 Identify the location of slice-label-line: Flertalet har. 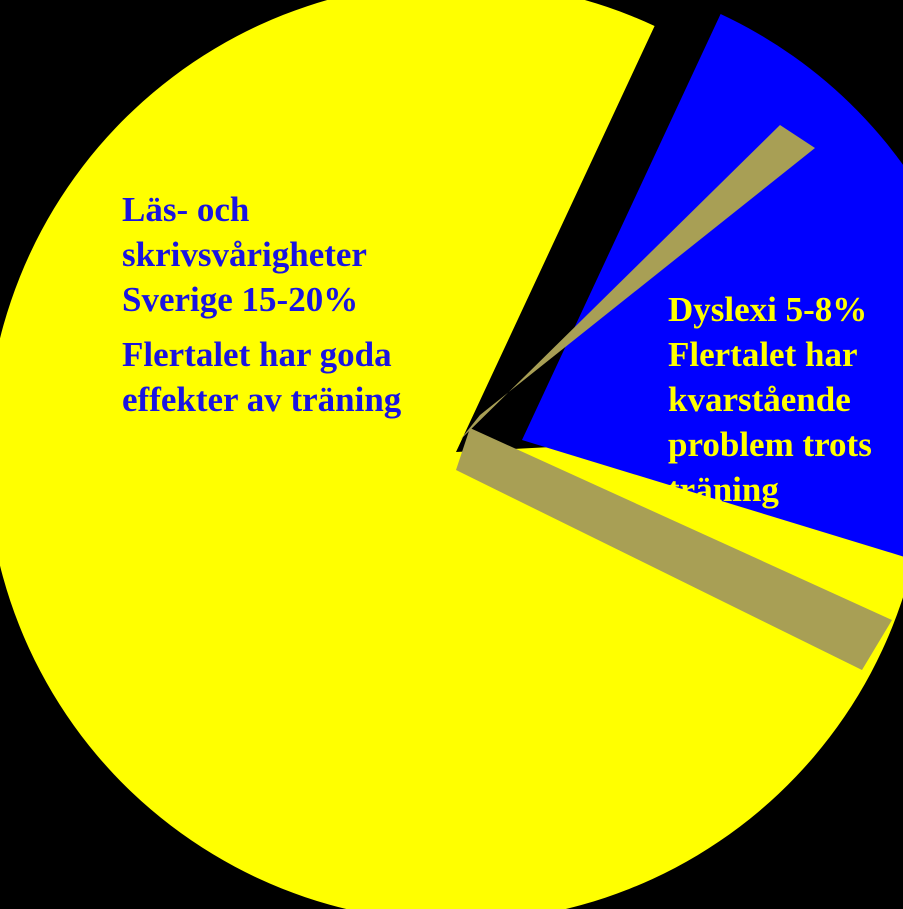
(763, 354).